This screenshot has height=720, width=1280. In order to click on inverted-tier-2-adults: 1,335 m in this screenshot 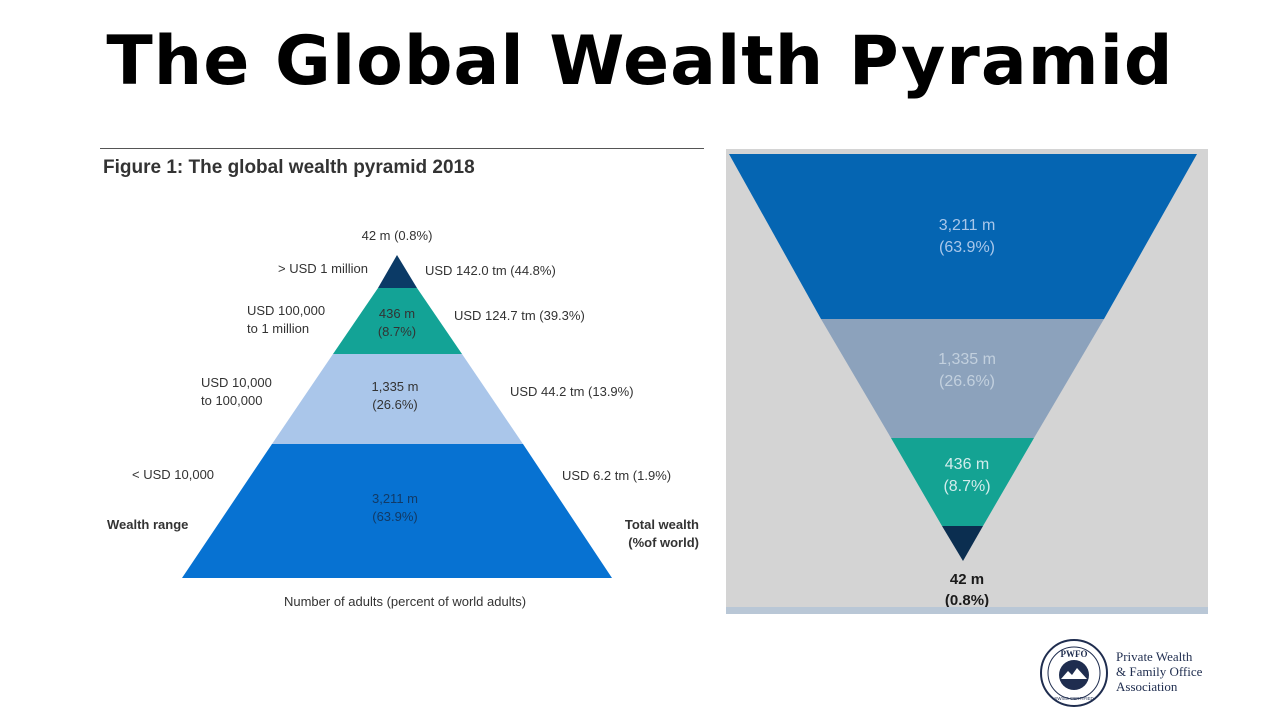, I will do `click(967, 359)`.